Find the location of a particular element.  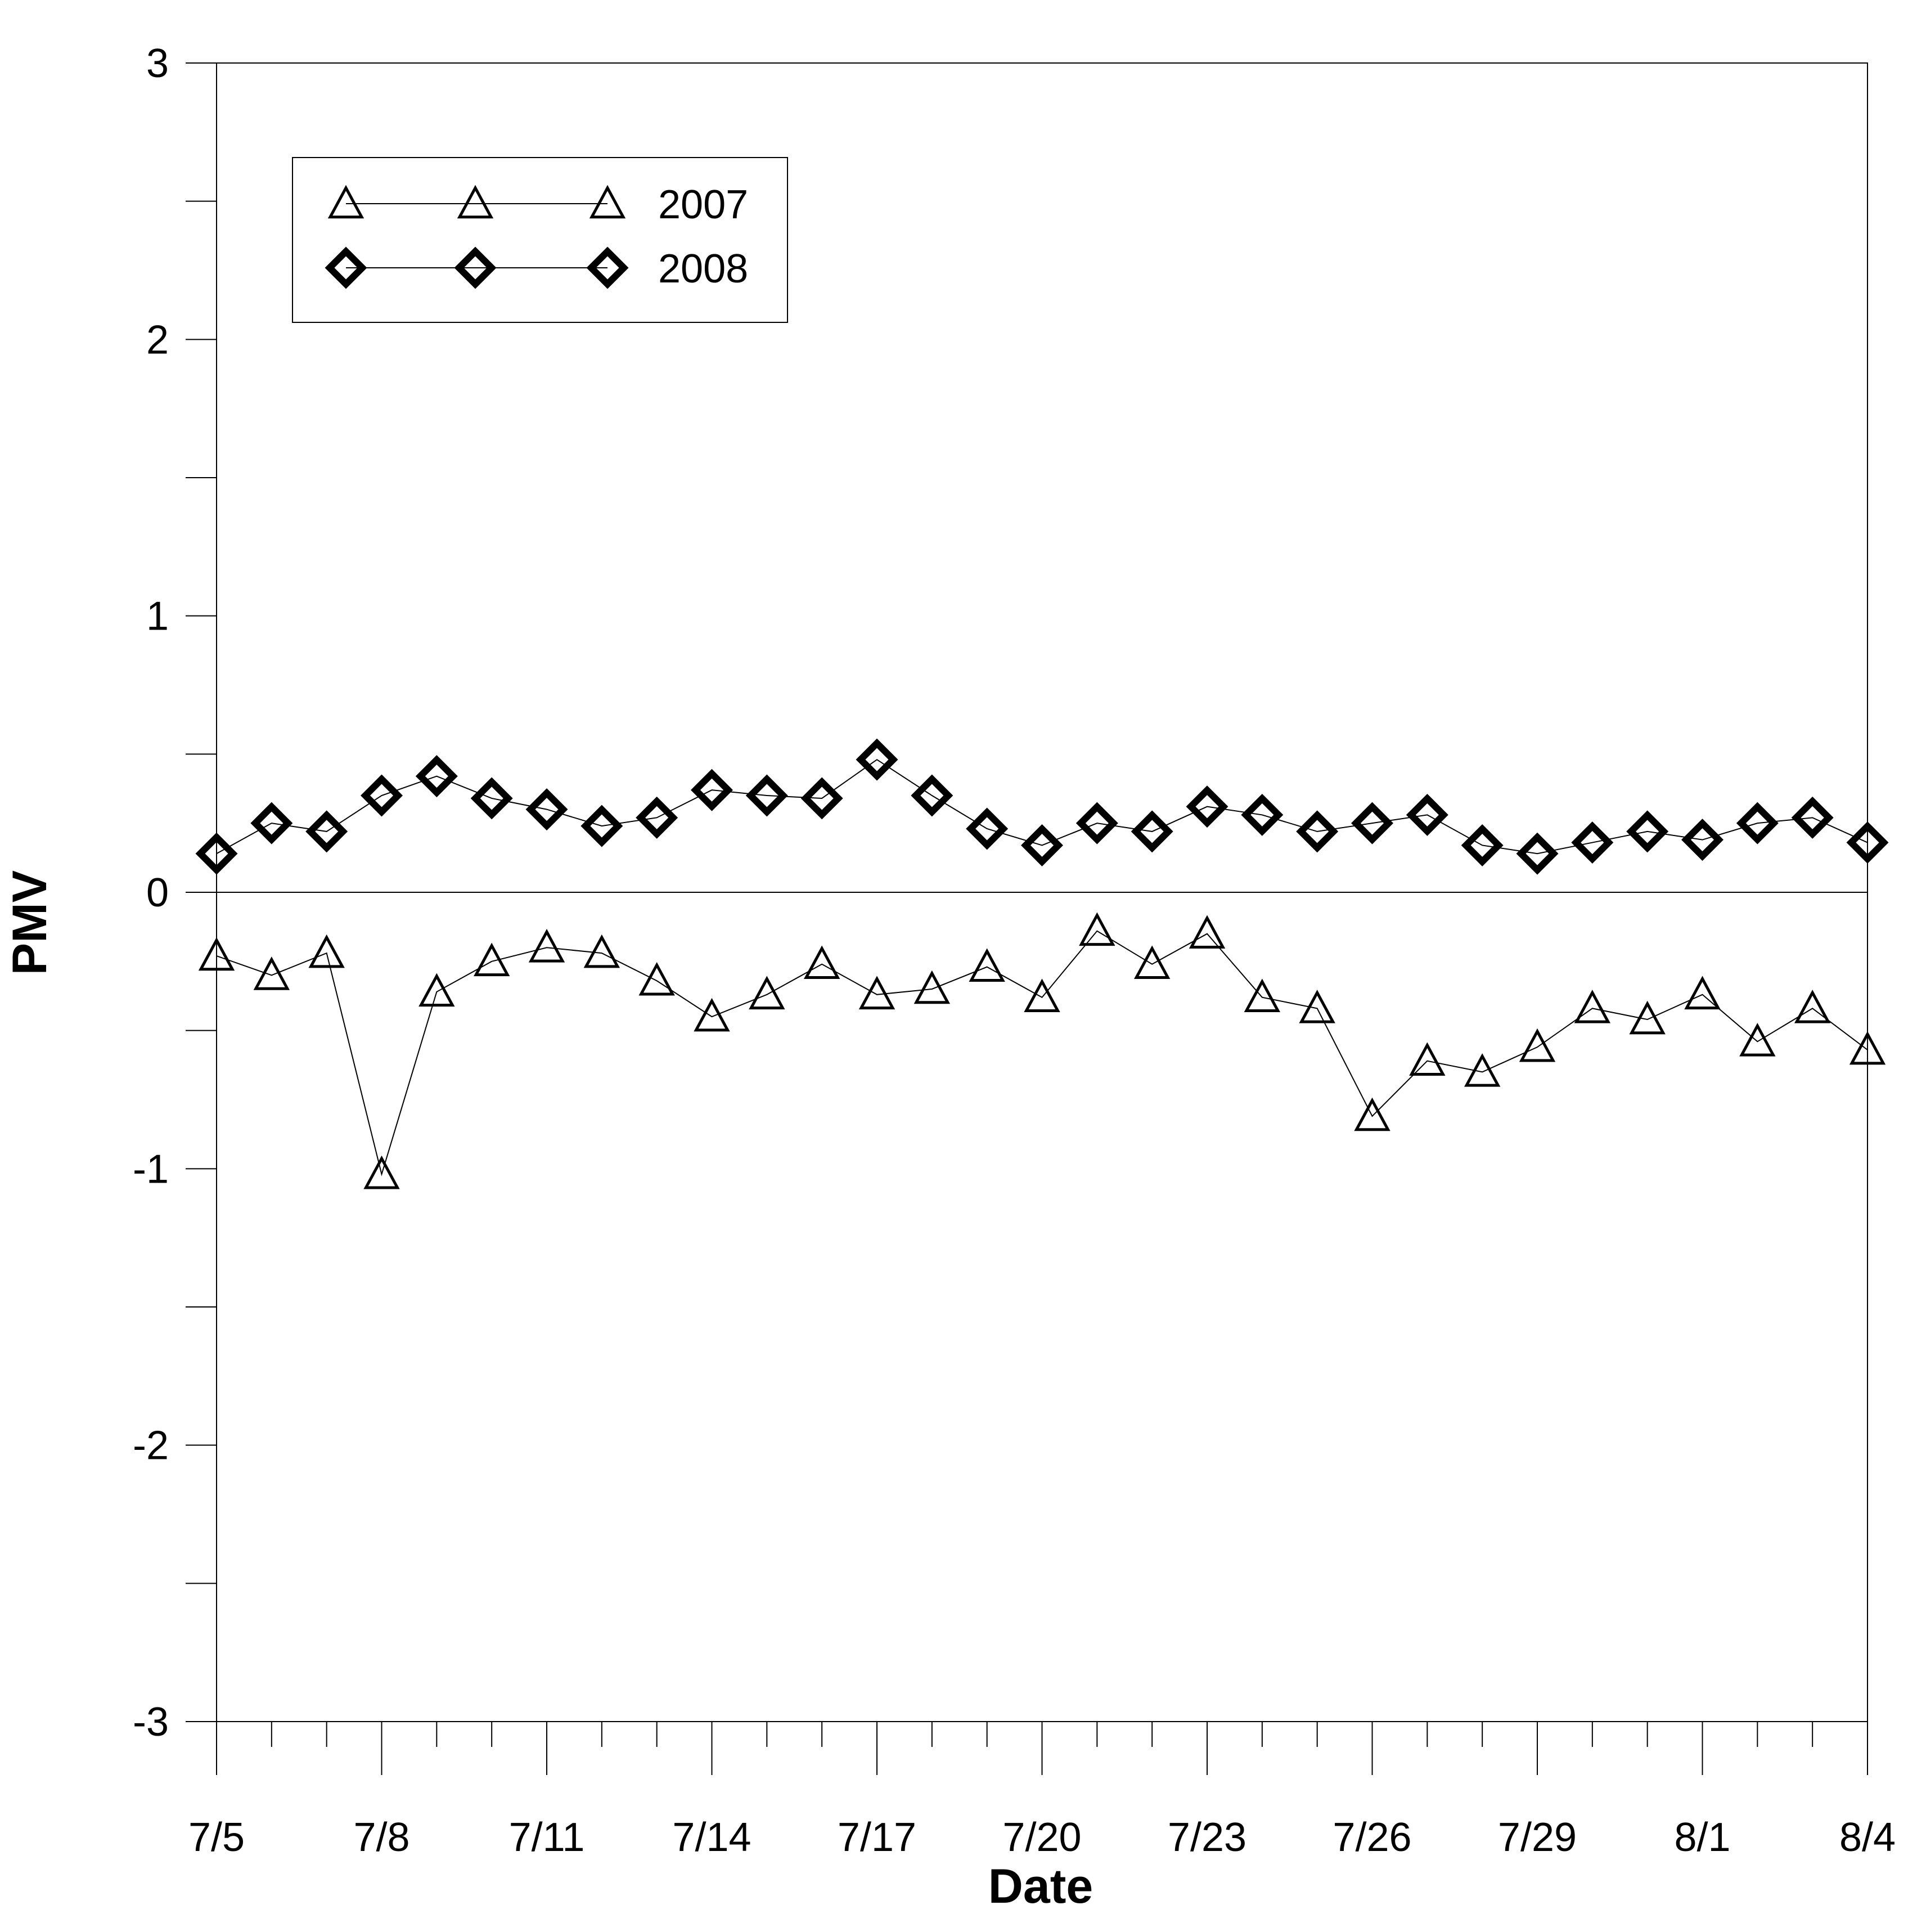

legend: 2007 2008 is located at coordinates (540, 240).